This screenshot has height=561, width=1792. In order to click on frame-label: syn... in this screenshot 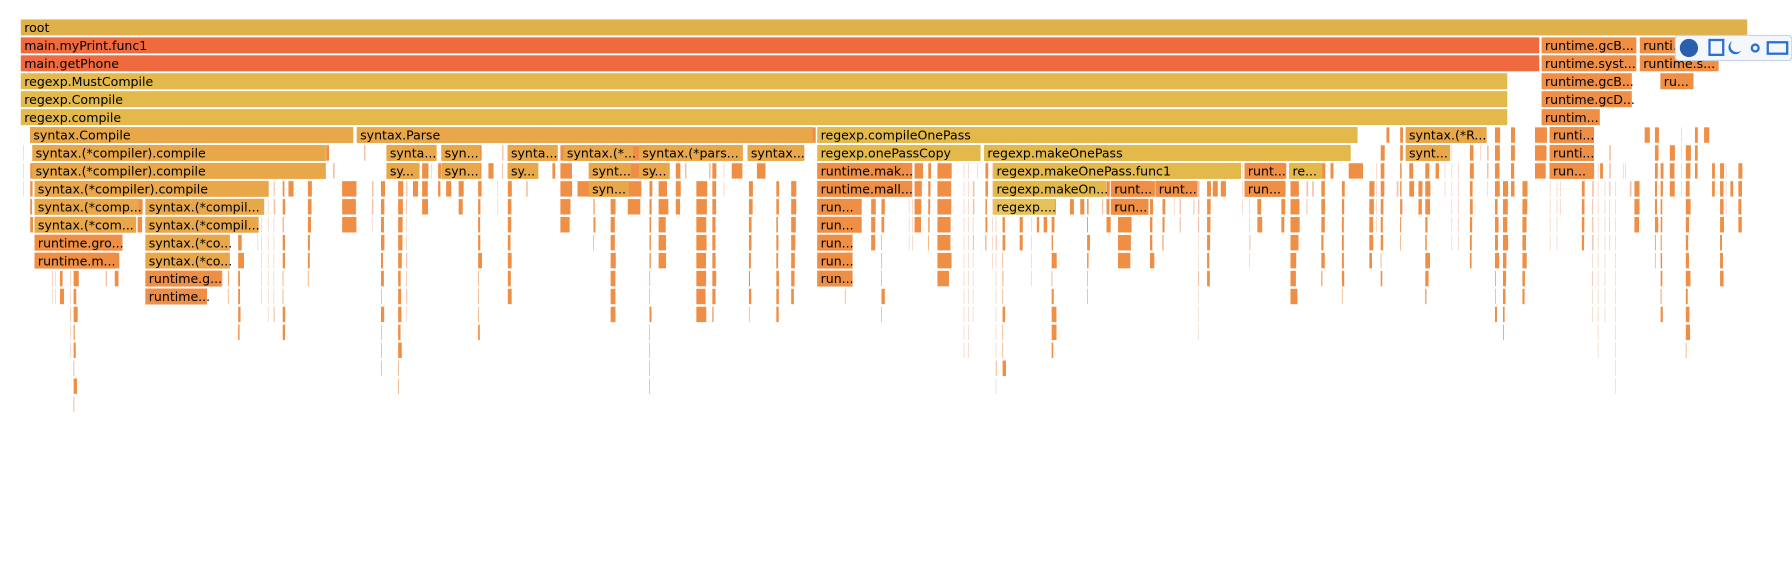, I will do `click(462, 171)`.